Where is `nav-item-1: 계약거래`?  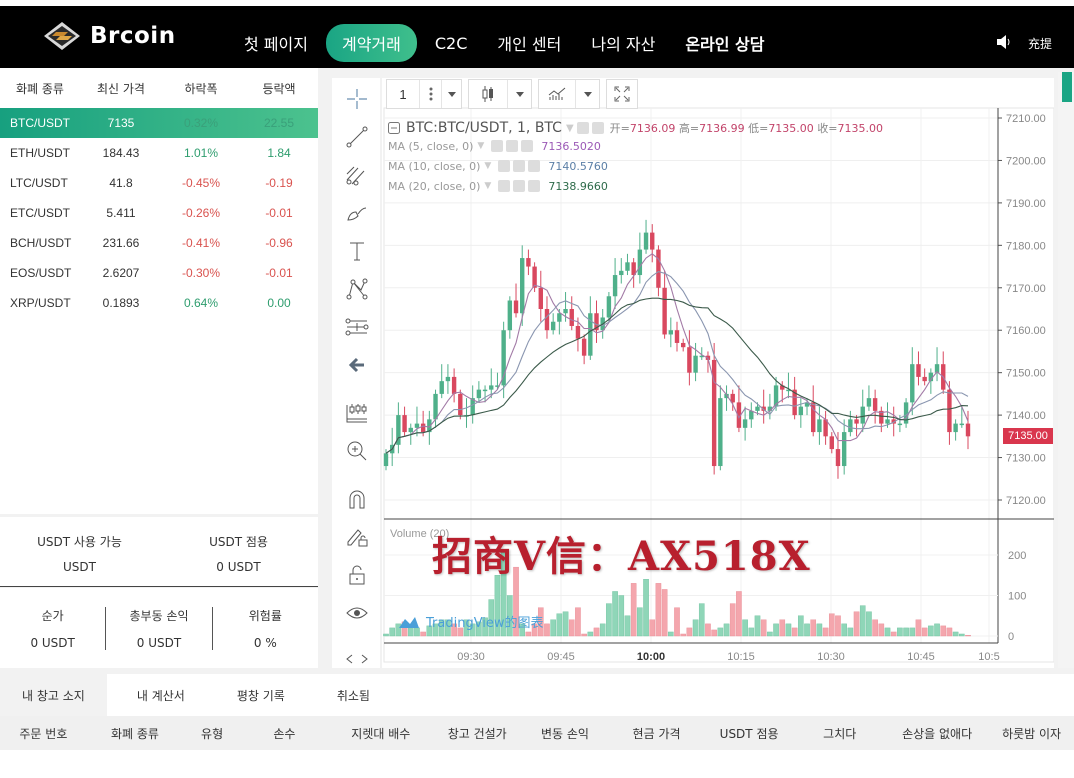 nav-item-1: 계약거래 is located at coordinates (371, 43).